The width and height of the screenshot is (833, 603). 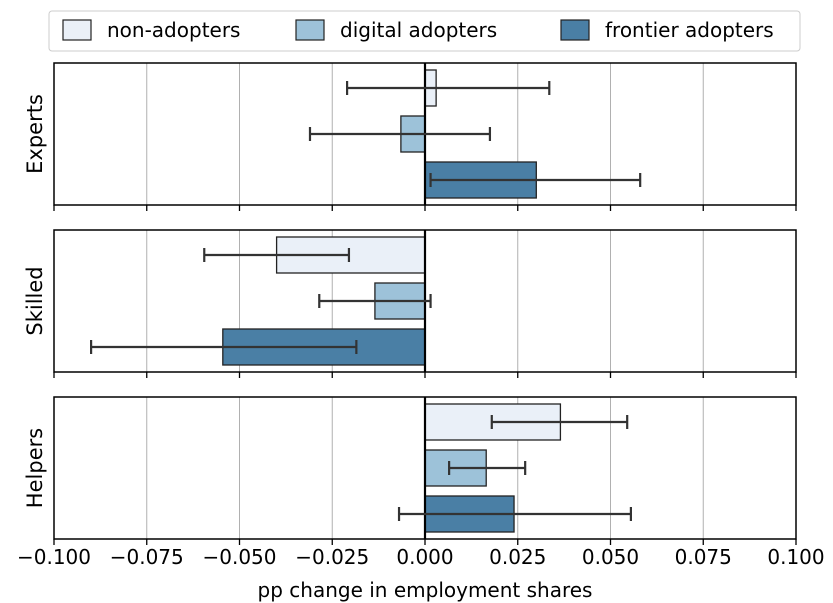 I want to click on x-tick-label: 0.050, so click(x=610, y=557).